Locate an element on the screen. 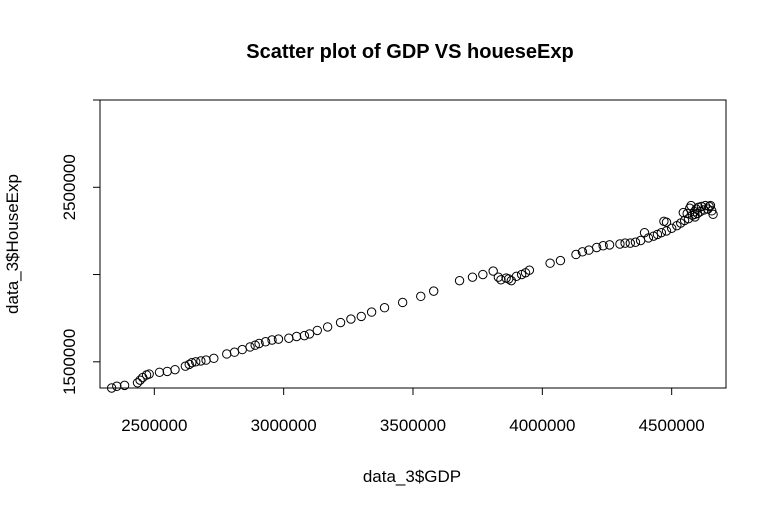 This screenshot has width=777, height=512. y-tick-label: 1500000 is located at coordinates (69, 362).